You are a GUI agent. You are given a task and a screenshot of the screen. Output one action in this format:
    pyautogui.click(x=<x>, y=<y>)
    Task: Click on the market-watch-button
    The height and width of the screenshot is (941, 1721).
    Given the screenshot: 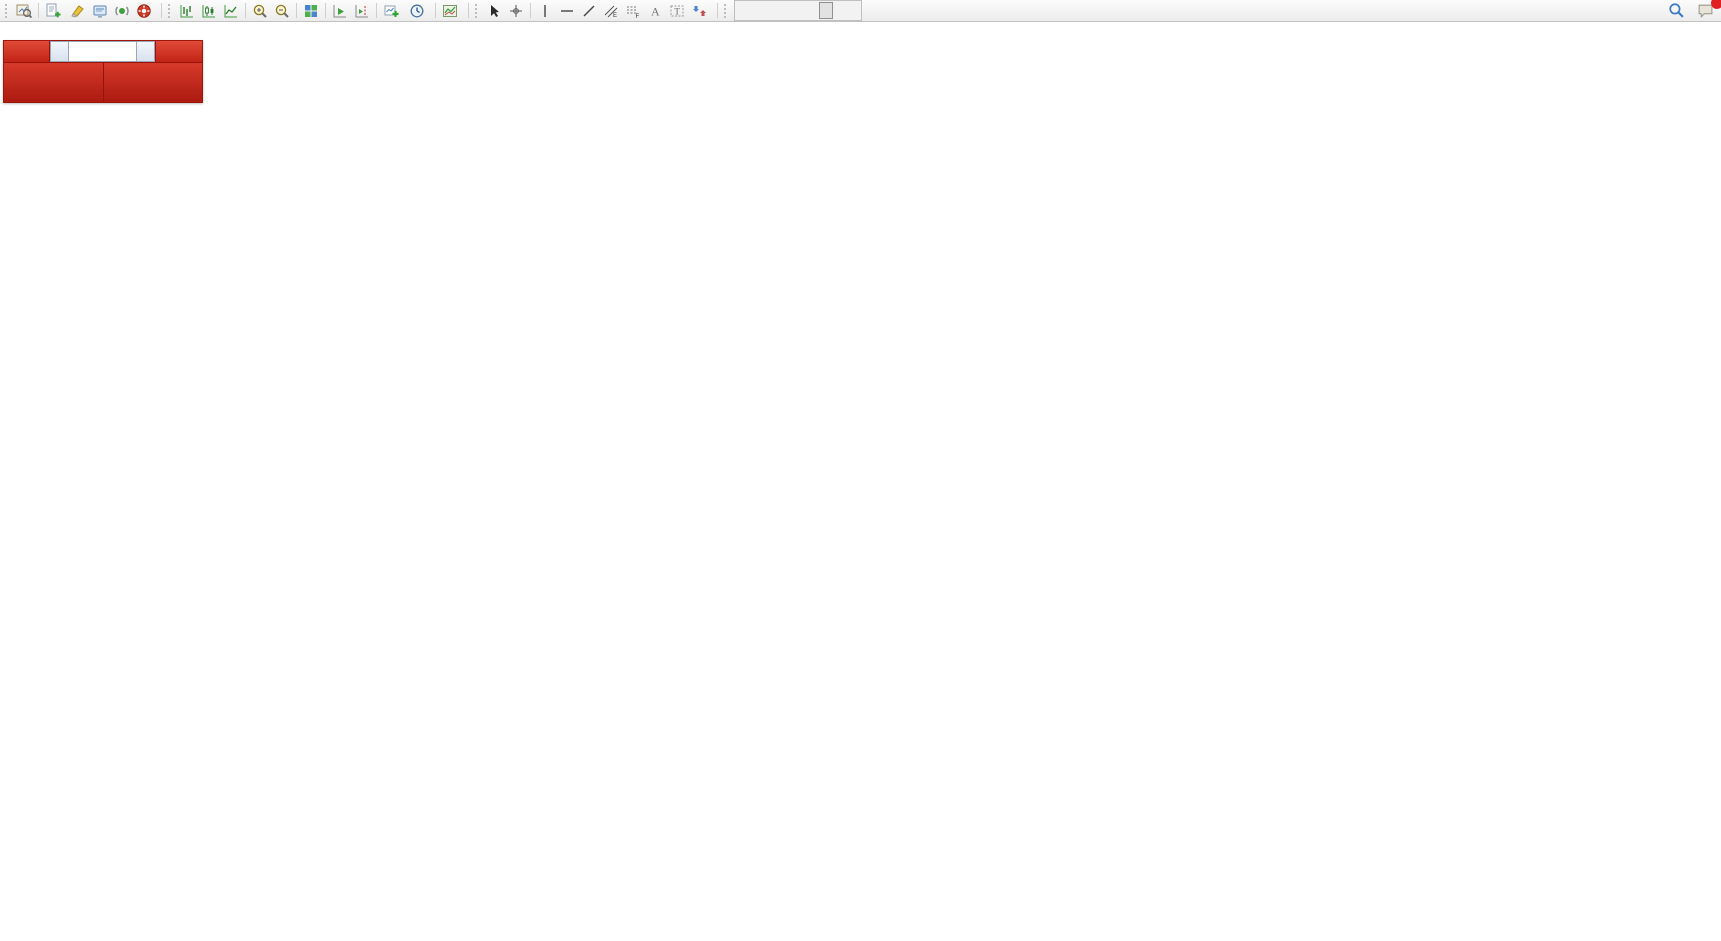 What is the action you would take?
    pyautogui.click(x=24, y=11)
    